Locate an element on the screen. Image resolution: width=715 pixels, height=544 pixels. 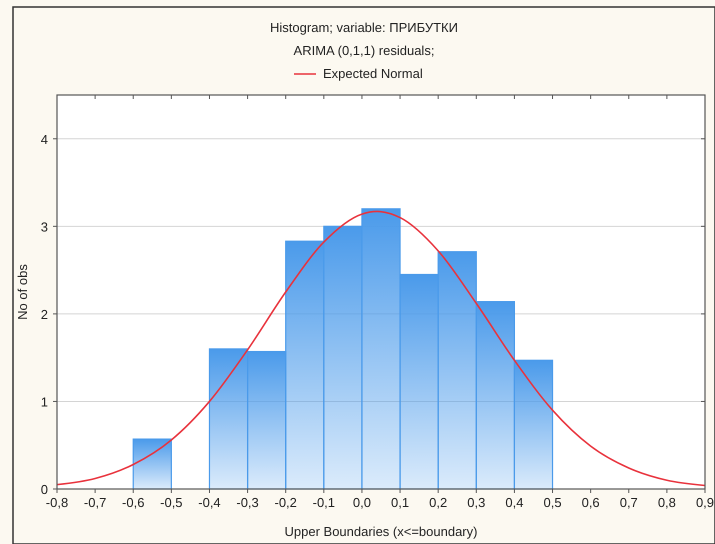
x-tick-label: -0,3 is located at coordinates (247, 502).